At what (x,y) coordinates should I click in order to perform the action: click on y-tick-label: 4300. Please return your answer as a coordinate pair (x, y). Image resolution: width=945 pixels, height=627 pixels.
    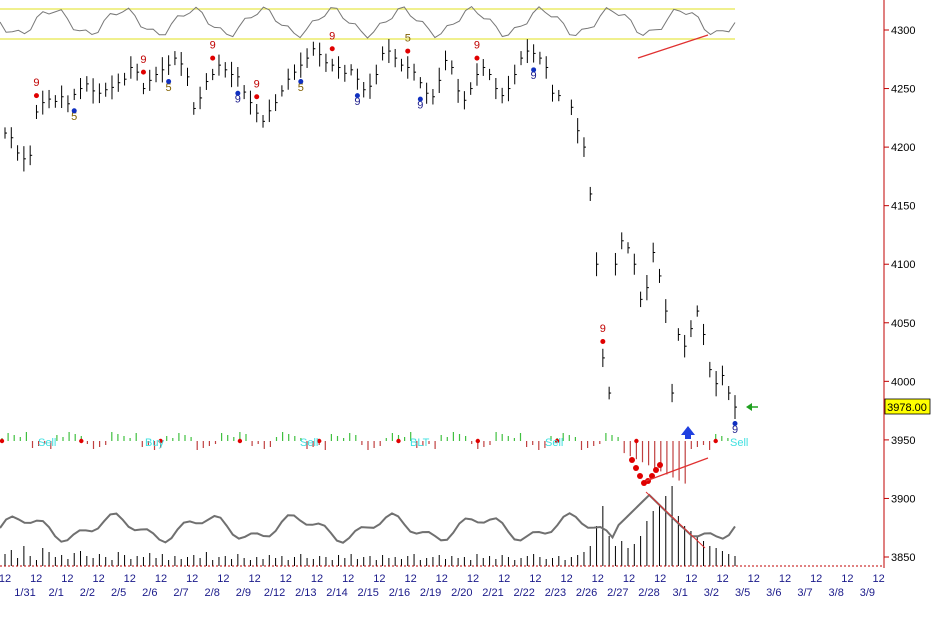
    Looking at the image, I should click on (903, 31).